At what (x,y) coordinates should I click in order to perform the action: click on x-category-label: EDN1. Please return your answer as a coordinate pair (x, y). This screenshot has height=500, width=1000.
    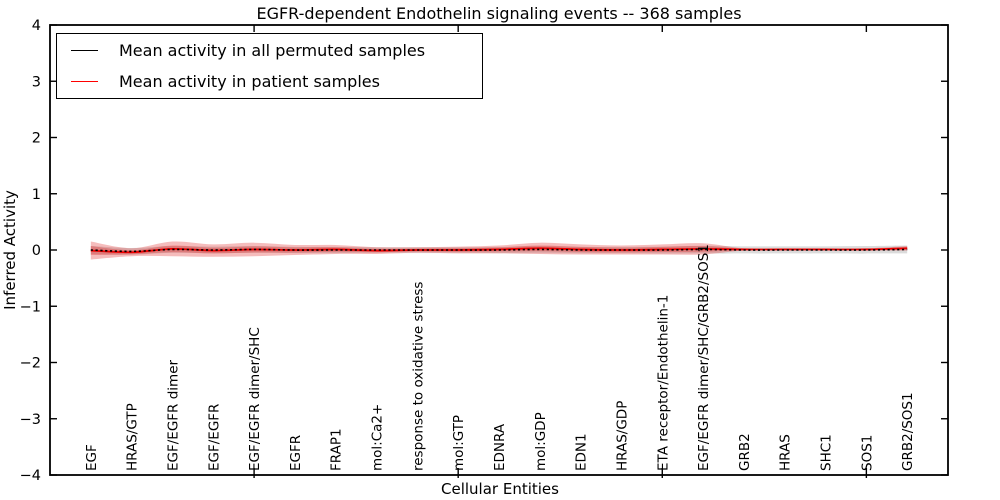
    Looking at the image, I should click on (582, 452).